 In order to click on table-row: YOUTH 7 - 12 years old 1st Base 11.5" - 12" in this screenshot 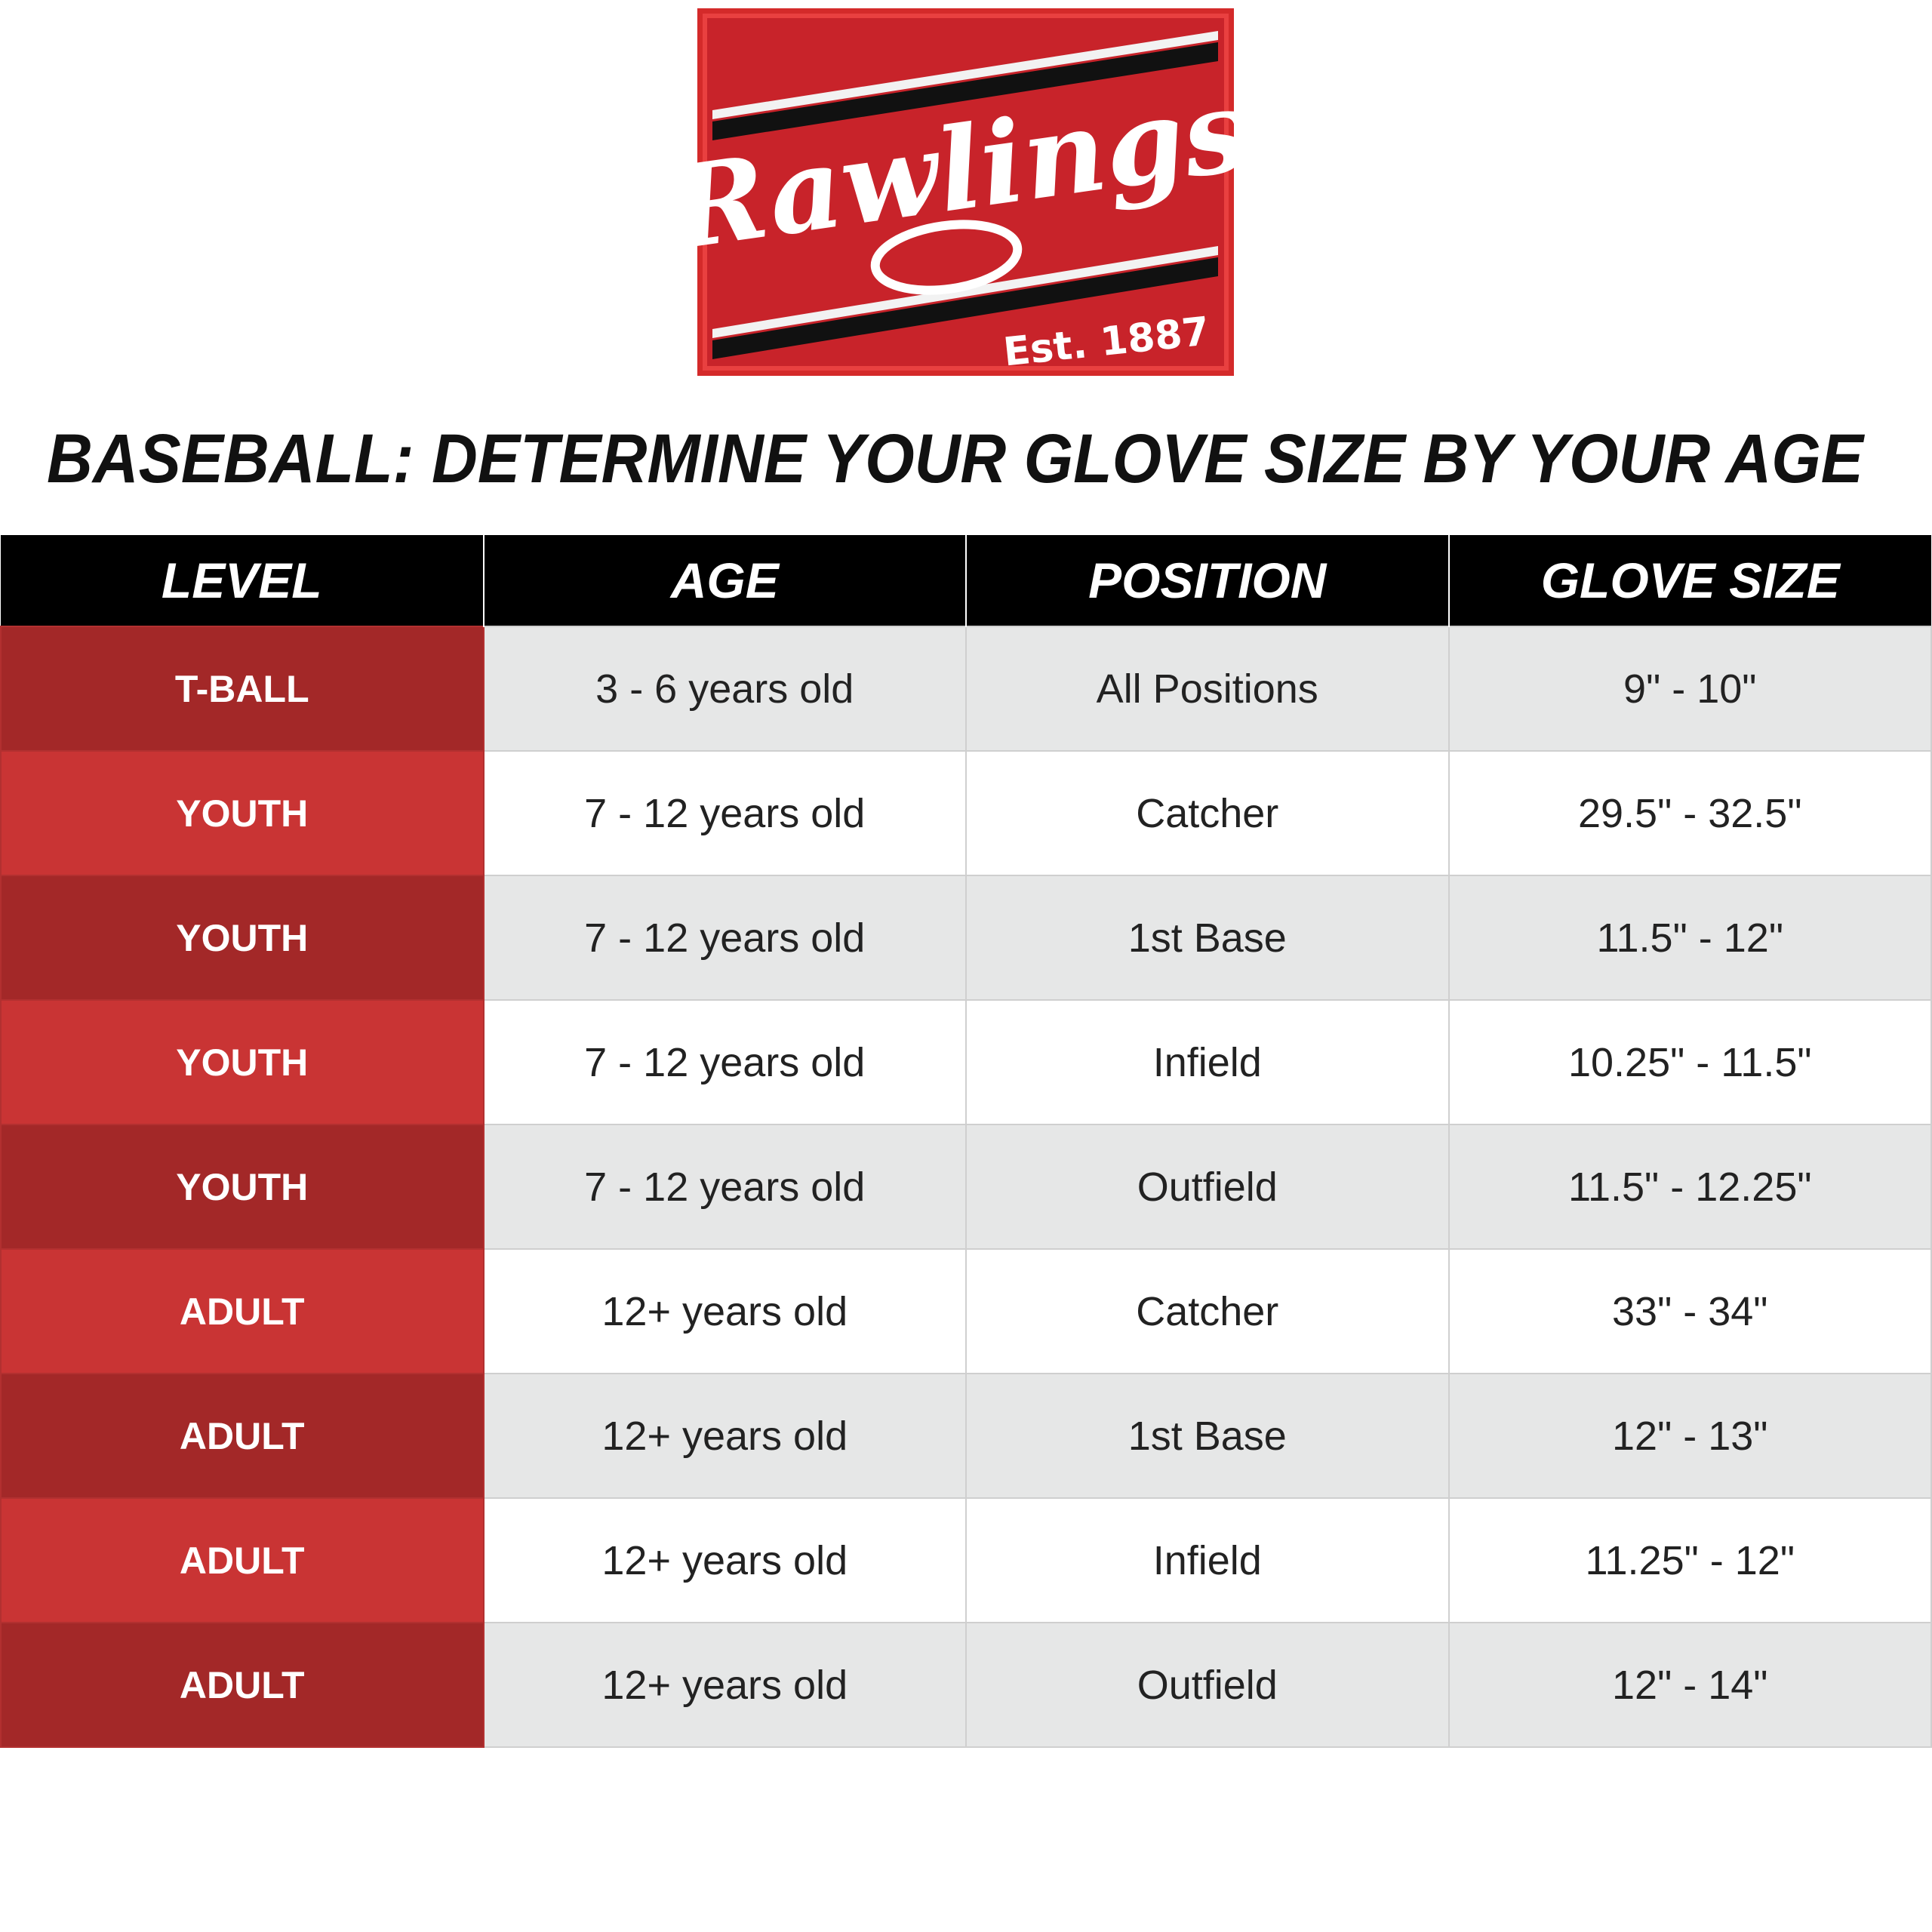, I will do `click(966, 938)`.